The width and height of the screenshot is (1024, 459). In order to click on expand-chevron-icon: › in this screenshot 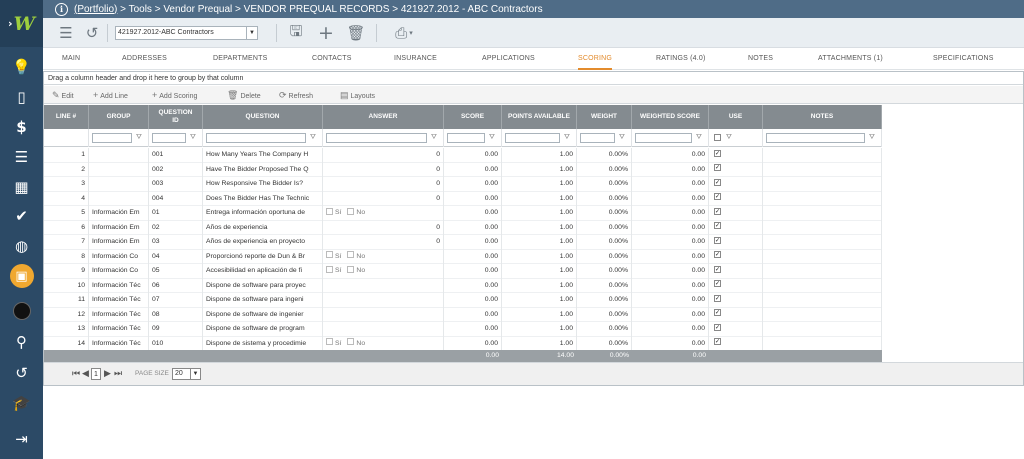, I will do `click(10, 23)`.